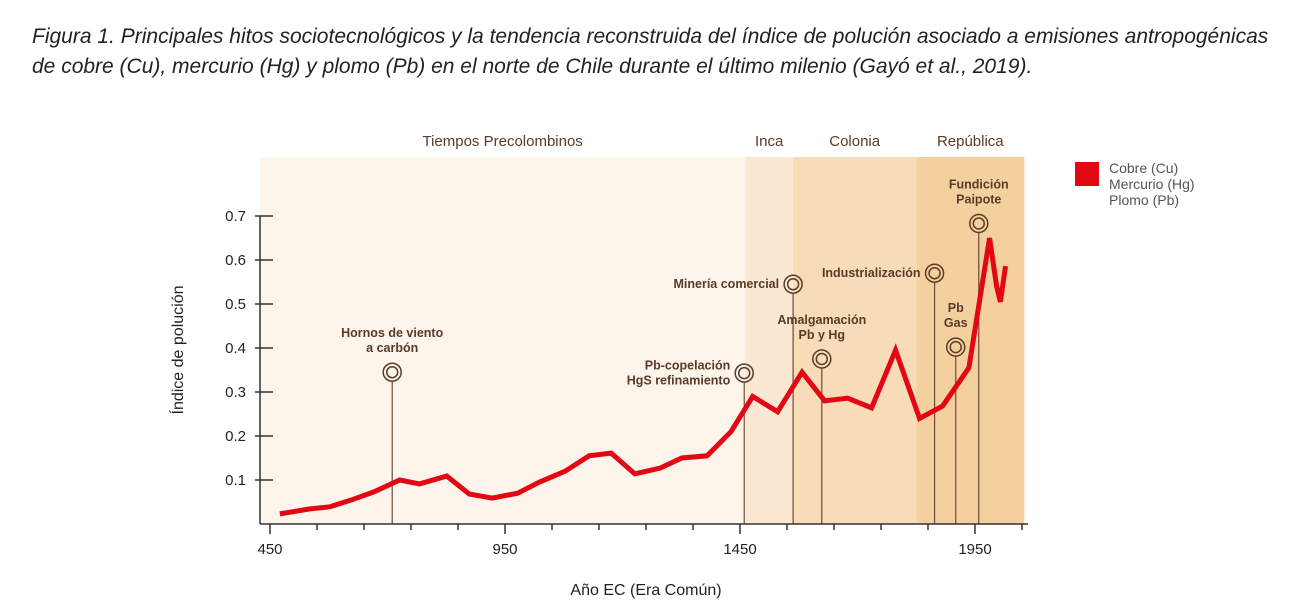 The width and height of the screenshot is (1300, 615). I want to click on x-tick-label: 450, so click(269, 549).